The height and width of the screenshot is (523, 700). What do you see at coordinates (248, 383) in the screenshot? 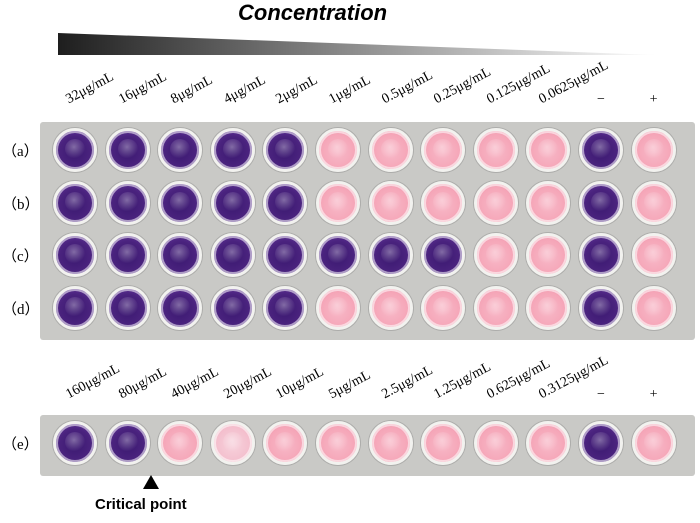
I see `bottom-concentration-label: 20μg/mL` at bounding box center [248, 383].